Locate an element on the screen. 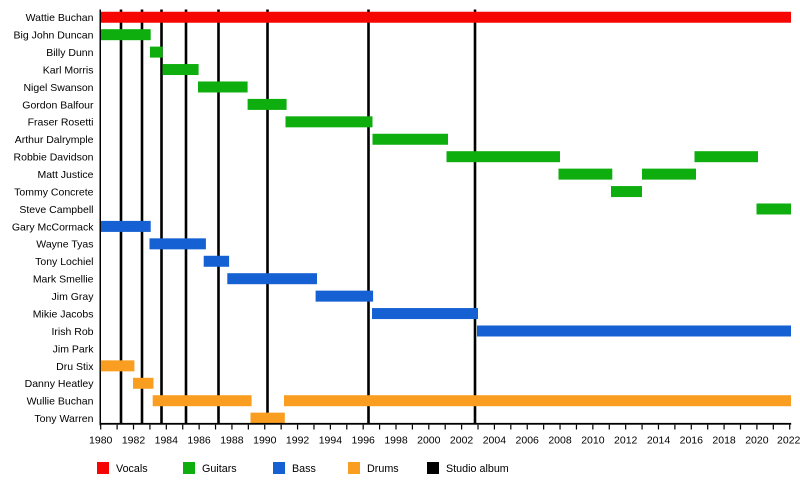  svg-text: 2020 is located at coordinates (757, 440).